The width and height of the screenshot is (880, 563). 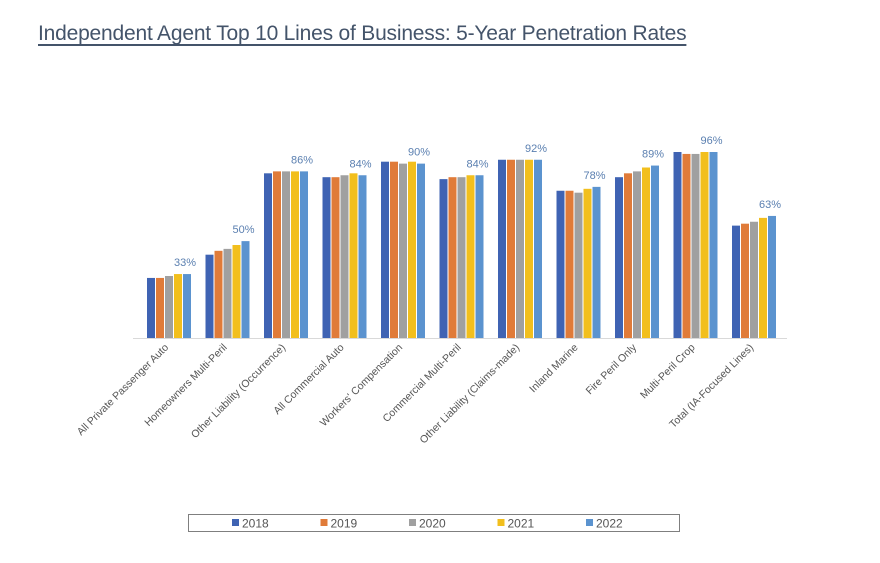 What do you see at coordinates (653, 155) in the screenshot?
I see `data-label-8: 89%` at bounding box center [653, 155].